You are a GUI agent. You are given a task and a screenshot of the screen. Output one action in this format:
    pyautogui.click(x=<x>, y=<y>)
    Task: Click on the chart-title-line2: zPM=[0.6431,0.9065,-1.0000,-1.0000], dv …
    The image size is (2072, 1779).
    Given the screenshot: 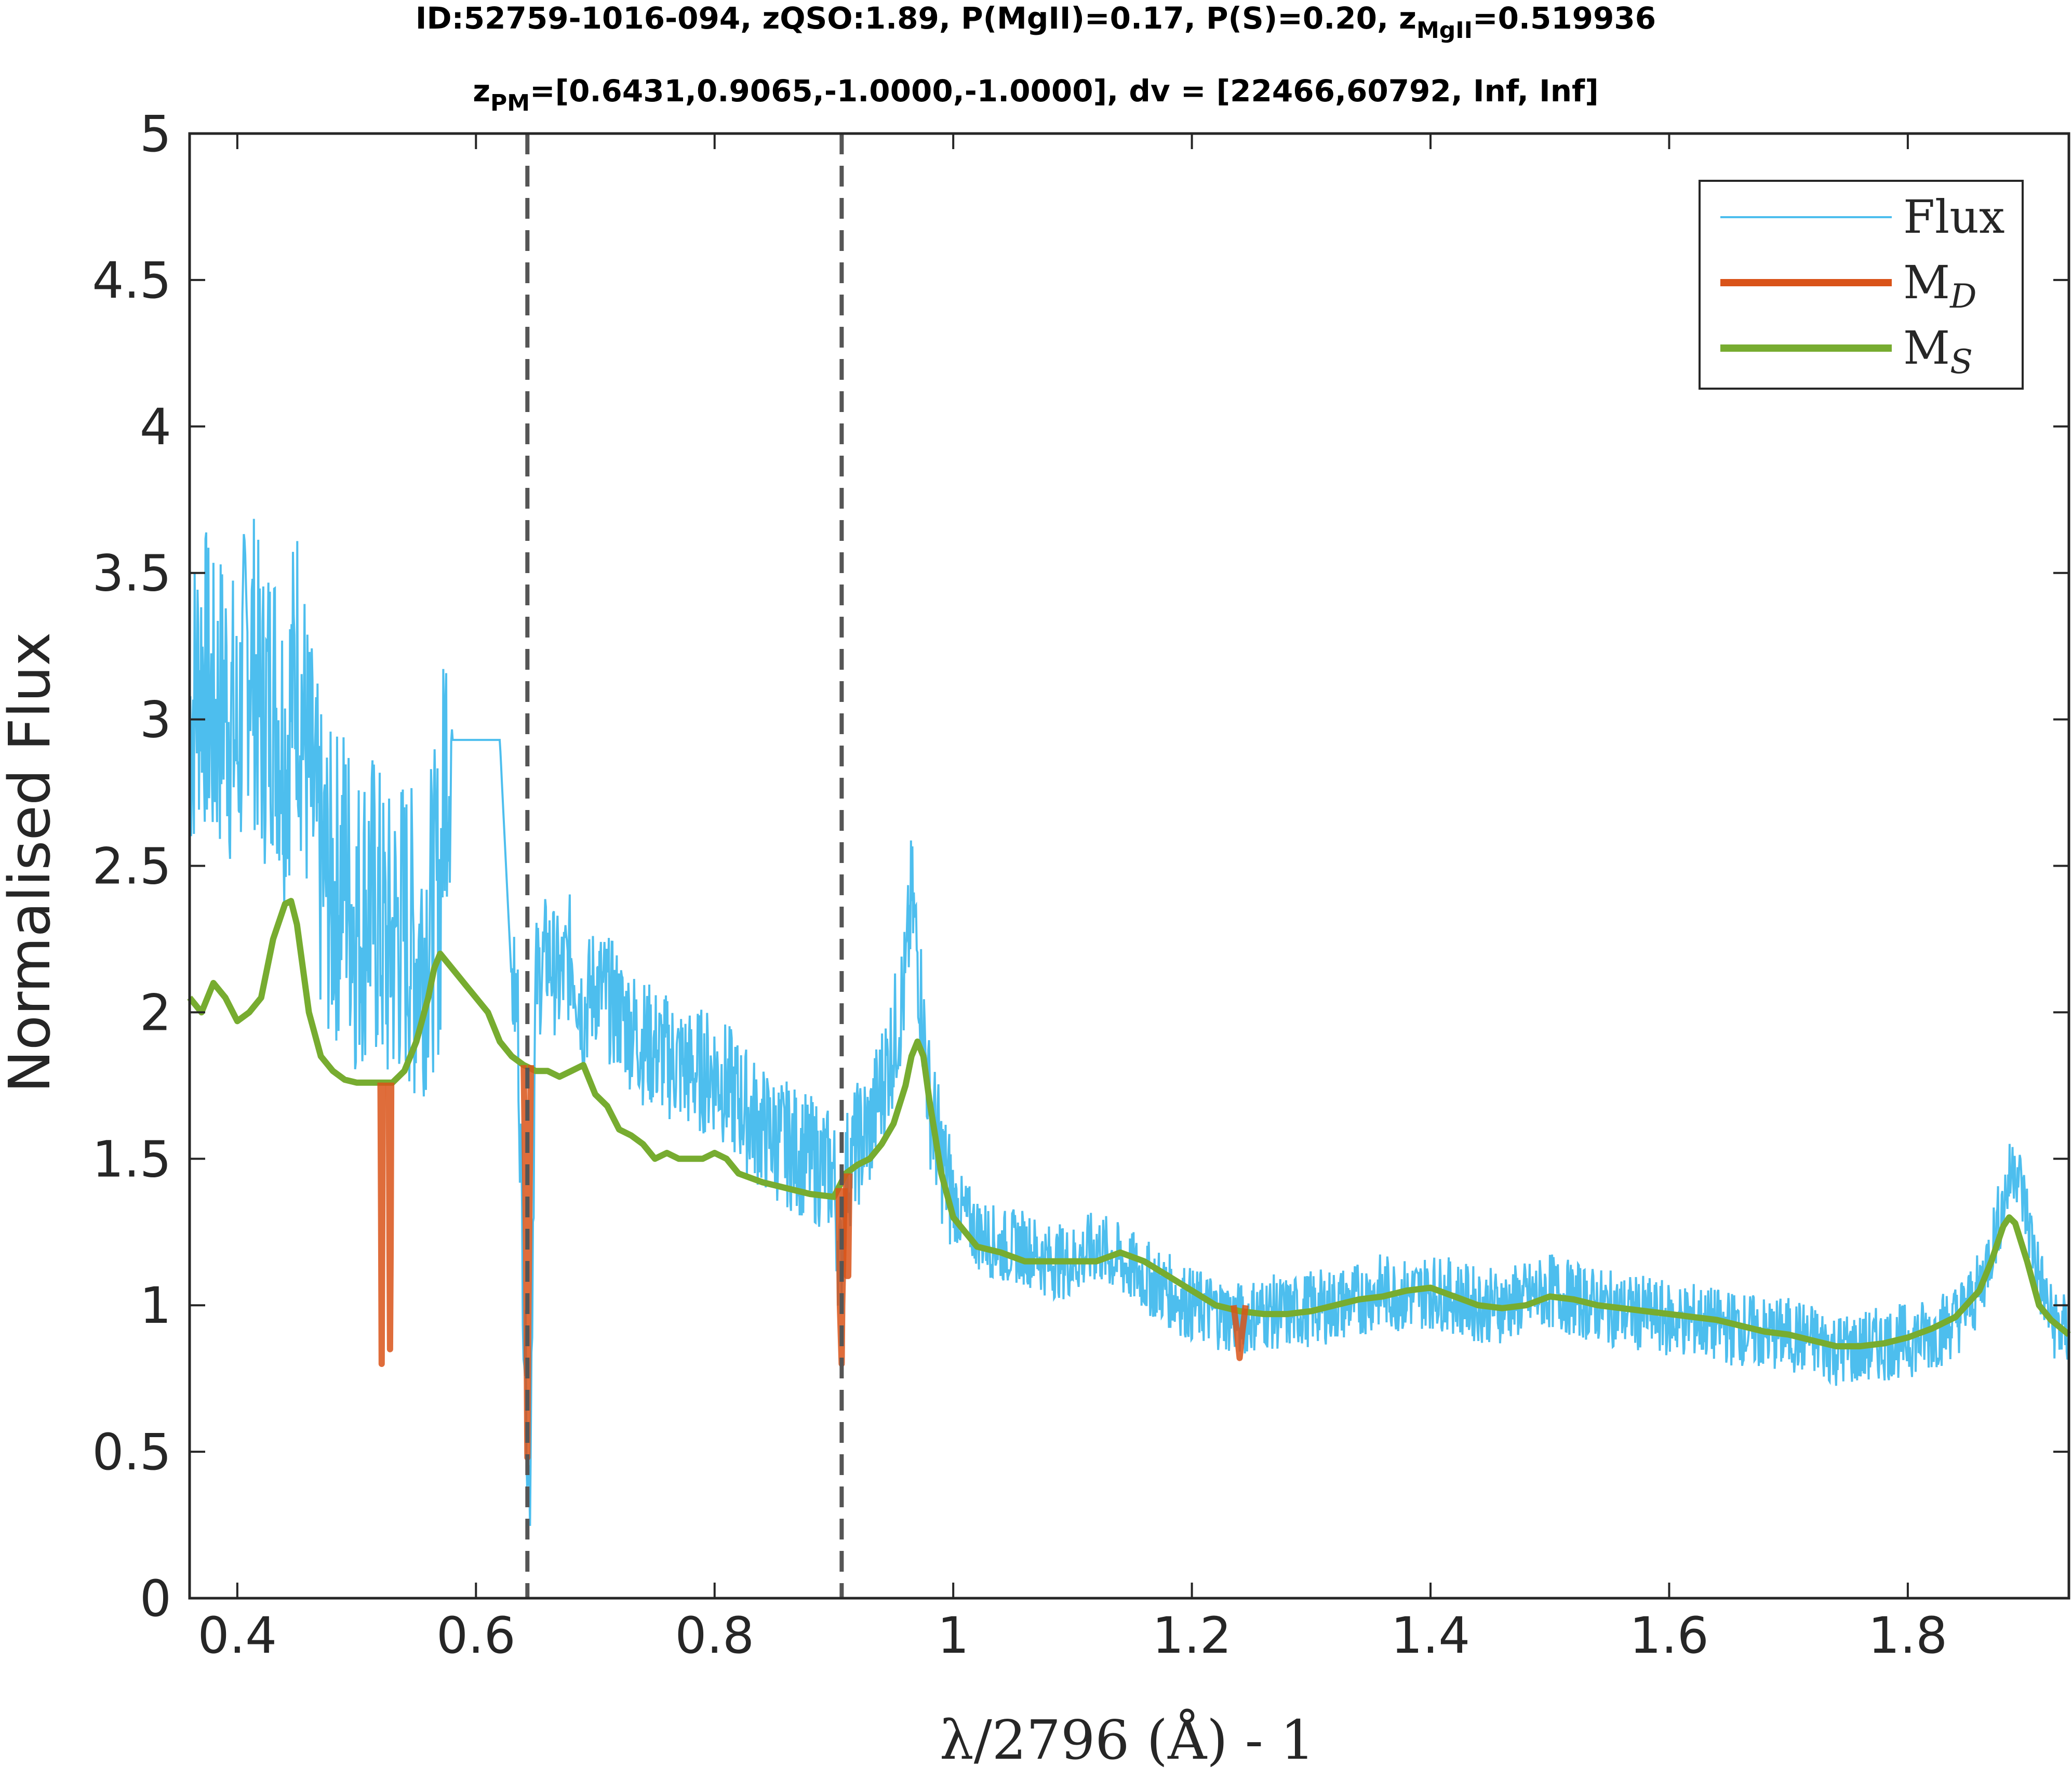 What is the action you would take?
    pyautogui.click(x=1036, y=94)
    